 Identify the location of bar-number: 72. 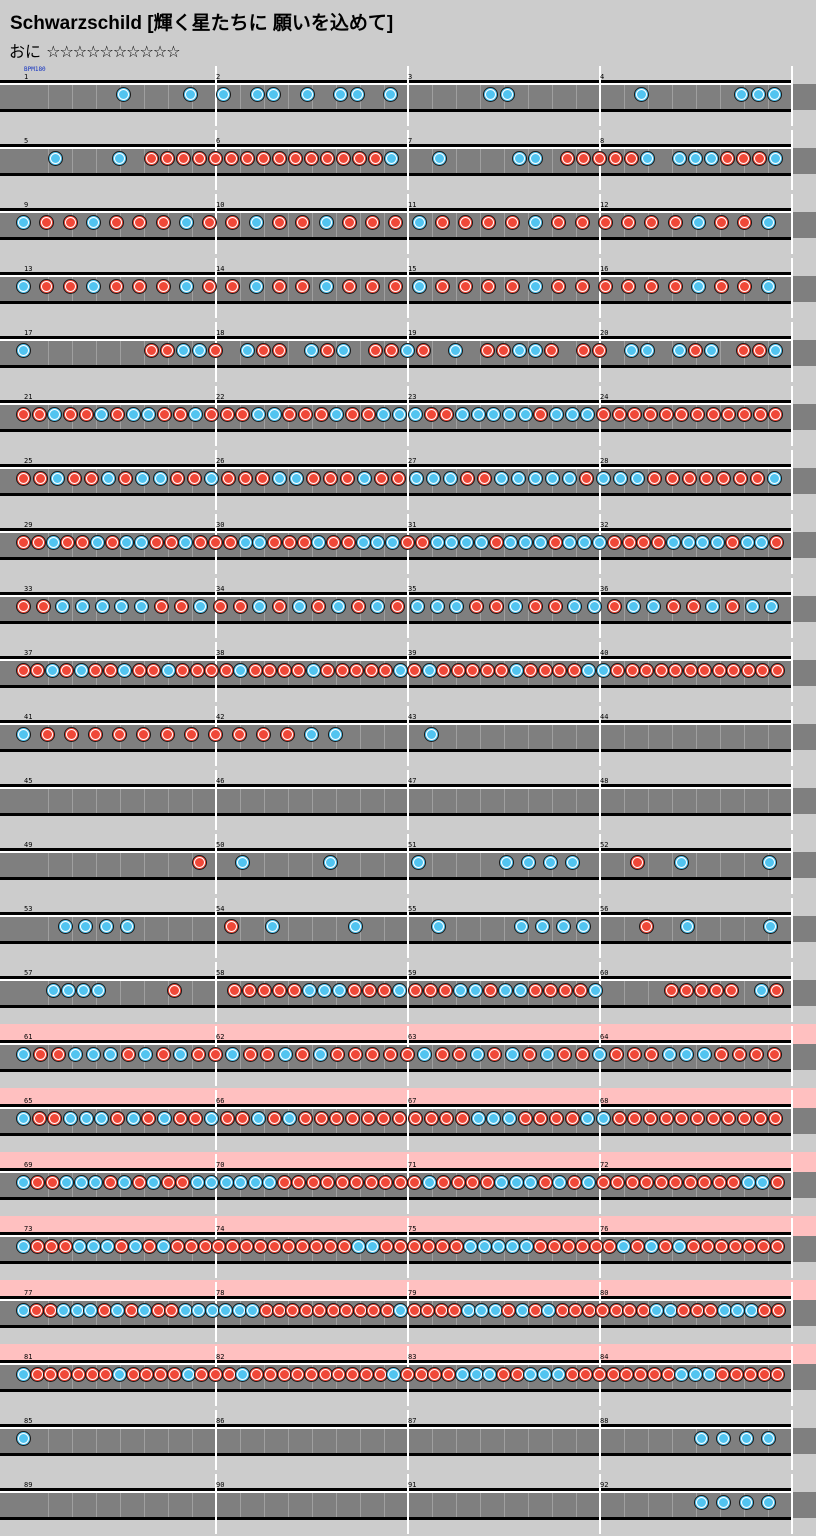
(604, 1165).